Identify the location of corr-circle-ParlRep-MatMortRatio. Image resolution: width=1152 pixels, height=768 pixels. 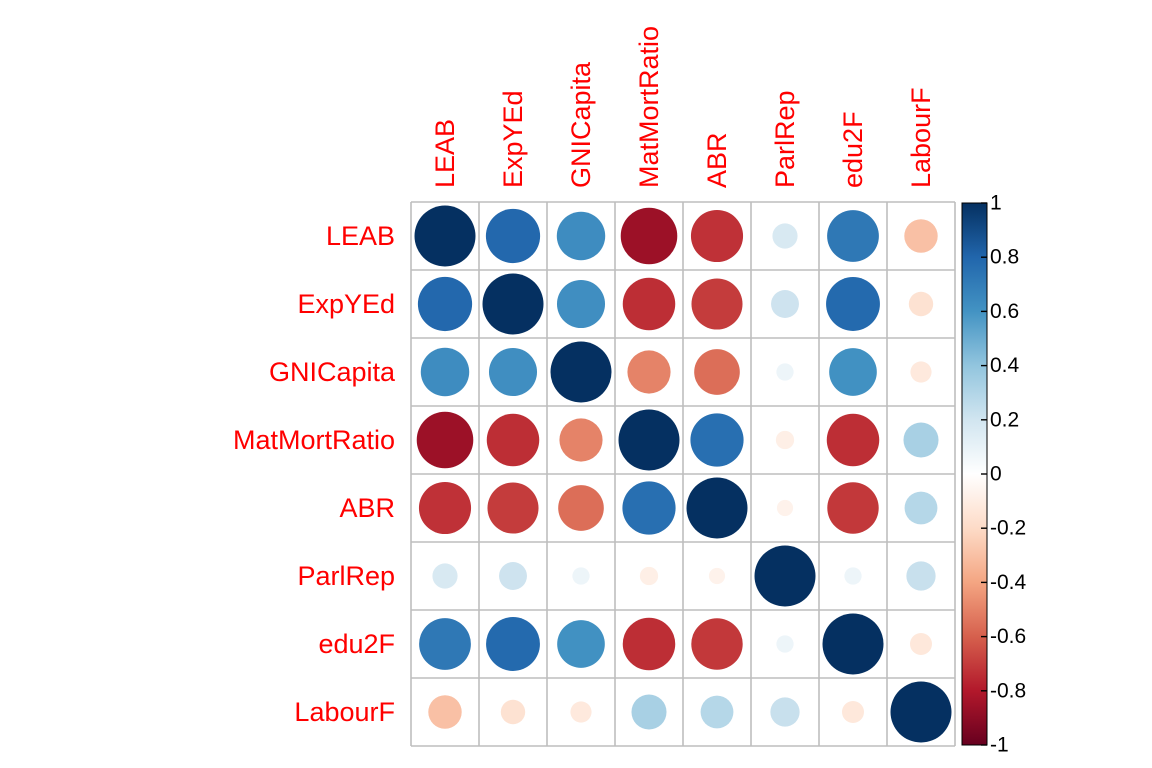
(649, 576).